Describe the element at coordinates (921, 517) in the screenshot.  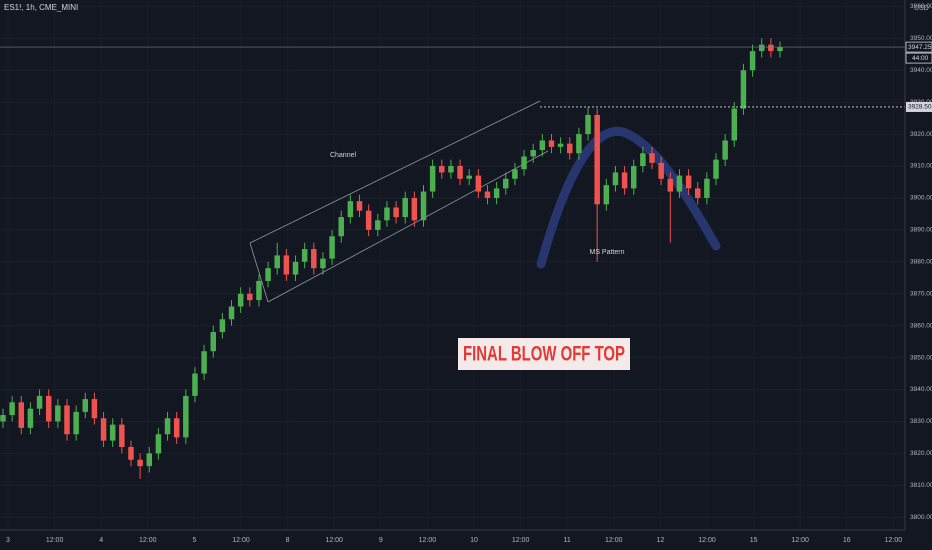
I see `y-tick-label: 3800.00` at that location.